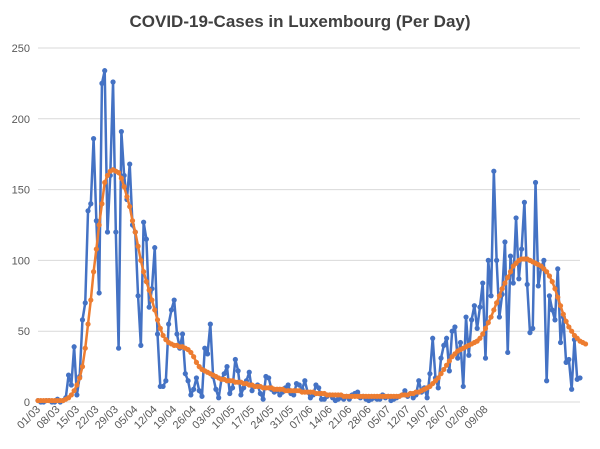 The width and height of the screenshot is (600, 449). What do you see at coordinates (21, 120) in the screenshot?
I see `y-tick-label: 200` at bounding box center [21, 120].